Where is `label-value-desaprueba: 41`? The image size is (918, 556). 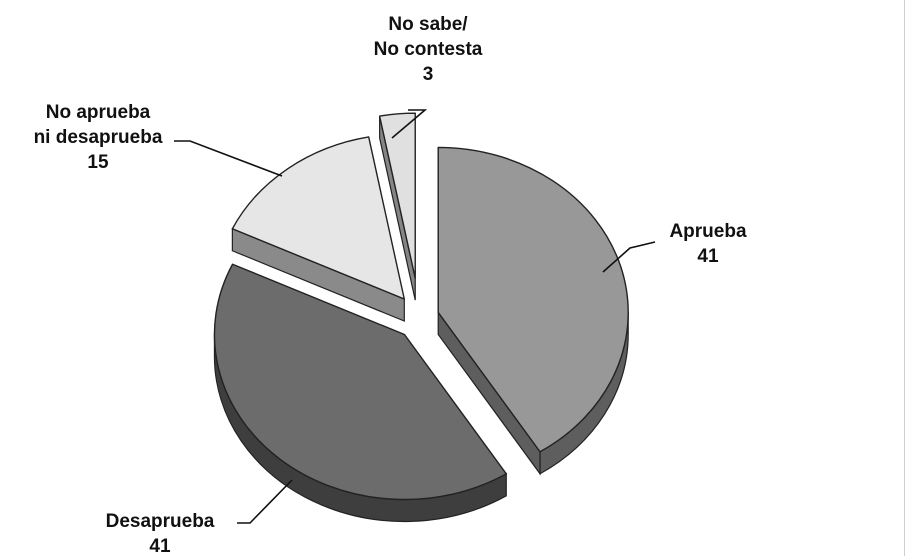 label-value-desaprueba: 41 is located at coordinates (160, 546).